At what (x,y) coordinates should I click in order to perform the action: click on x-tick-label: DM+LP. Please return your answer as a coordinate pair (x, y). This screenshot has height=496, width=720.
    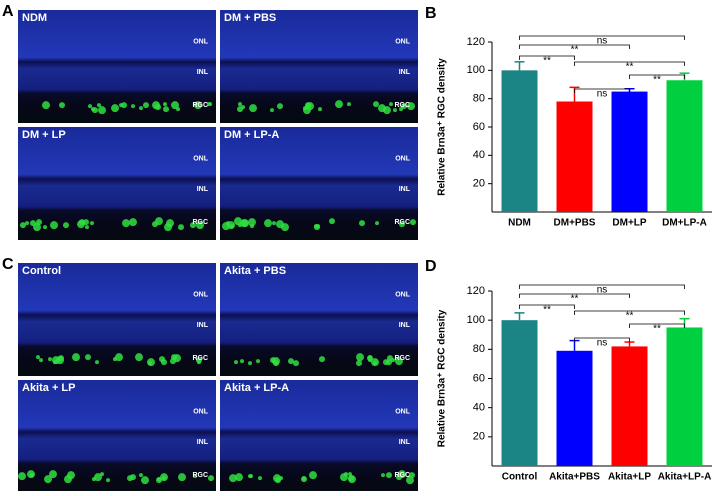
    Looking at the image, I should click on (629, 223).